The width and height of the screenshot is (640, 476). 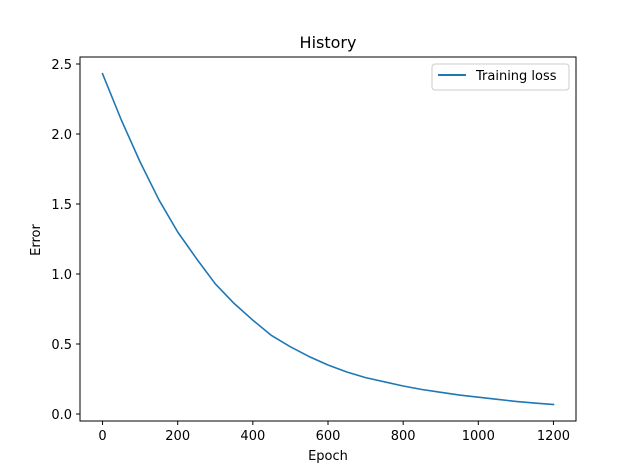 I want to click on x-axis-label: Epoch, so click(x=328, y=456).